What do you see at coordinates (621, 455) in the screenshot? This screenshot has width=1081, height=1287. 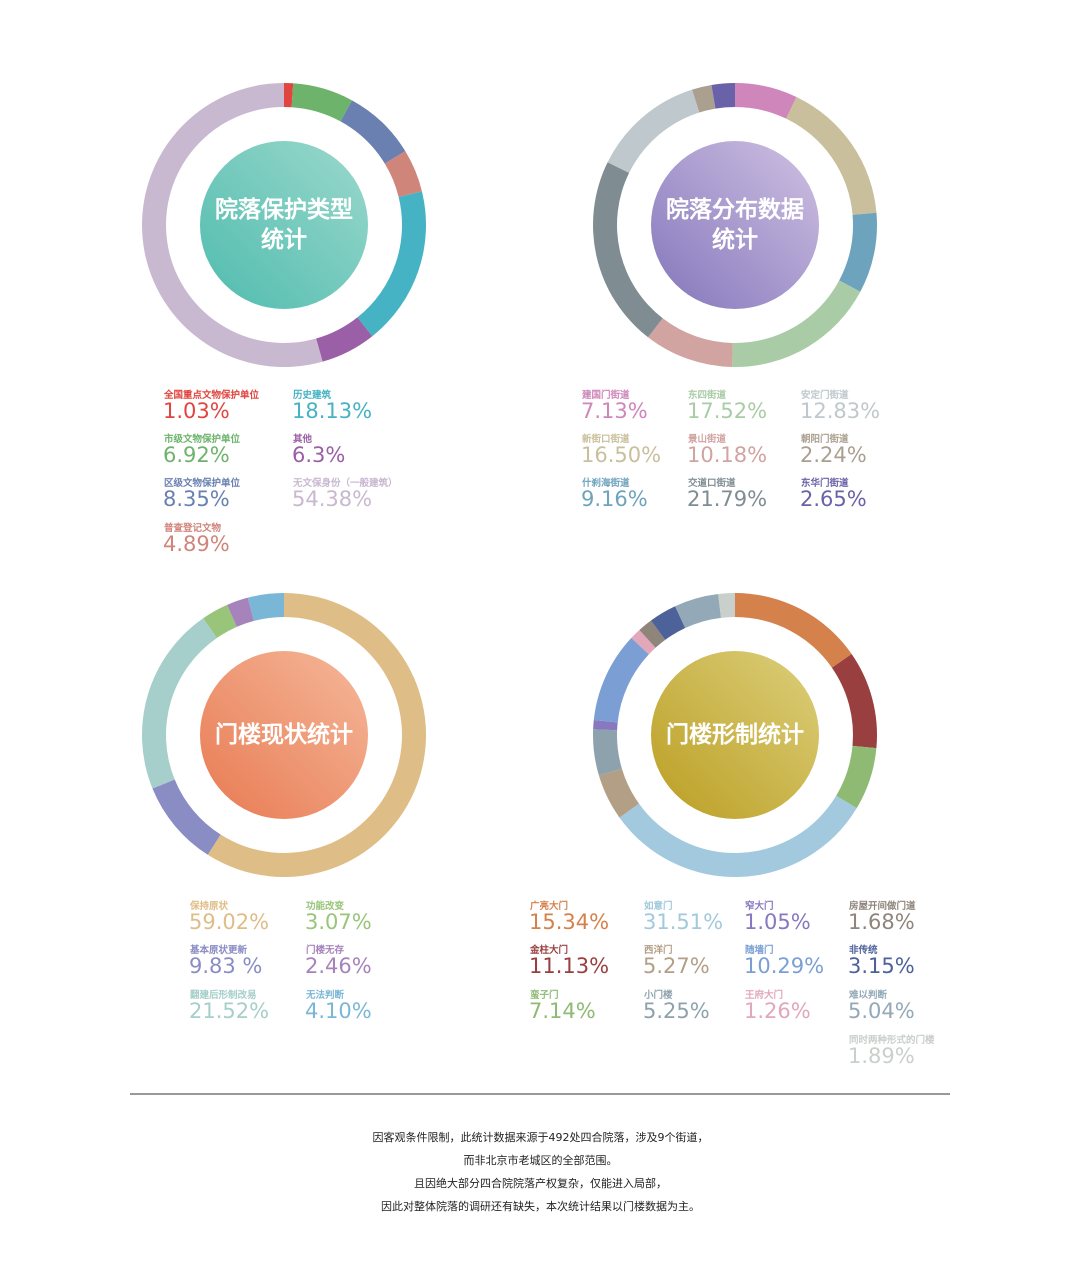 I see `value-label: 16.50%` at bounding box center [621, 455].